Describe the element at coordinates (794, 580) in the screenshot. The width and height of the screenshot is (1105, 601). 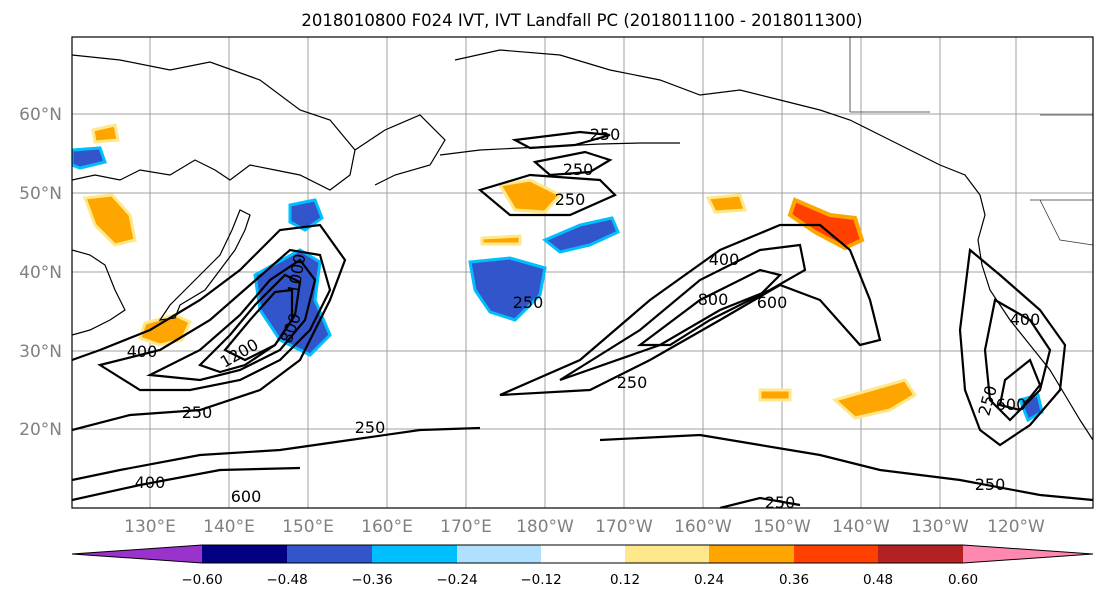
I see `colorbar-tick-label: 0.36` at that location.